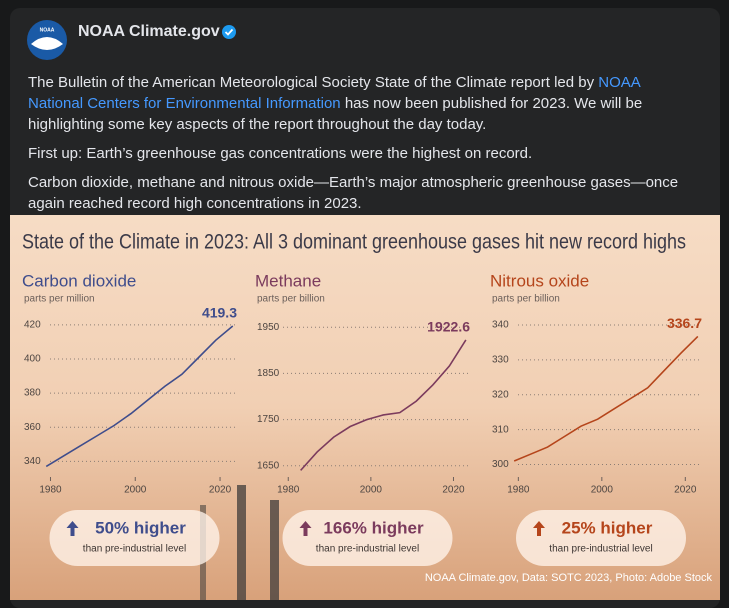  I want to click on y-tick-label: 380, so click(32, 393).